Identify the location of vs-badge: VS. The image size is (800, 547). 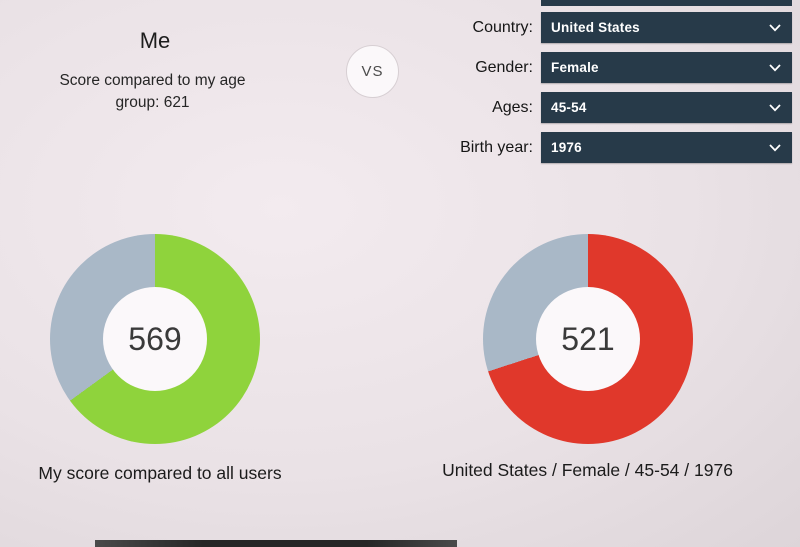
(372, 71).